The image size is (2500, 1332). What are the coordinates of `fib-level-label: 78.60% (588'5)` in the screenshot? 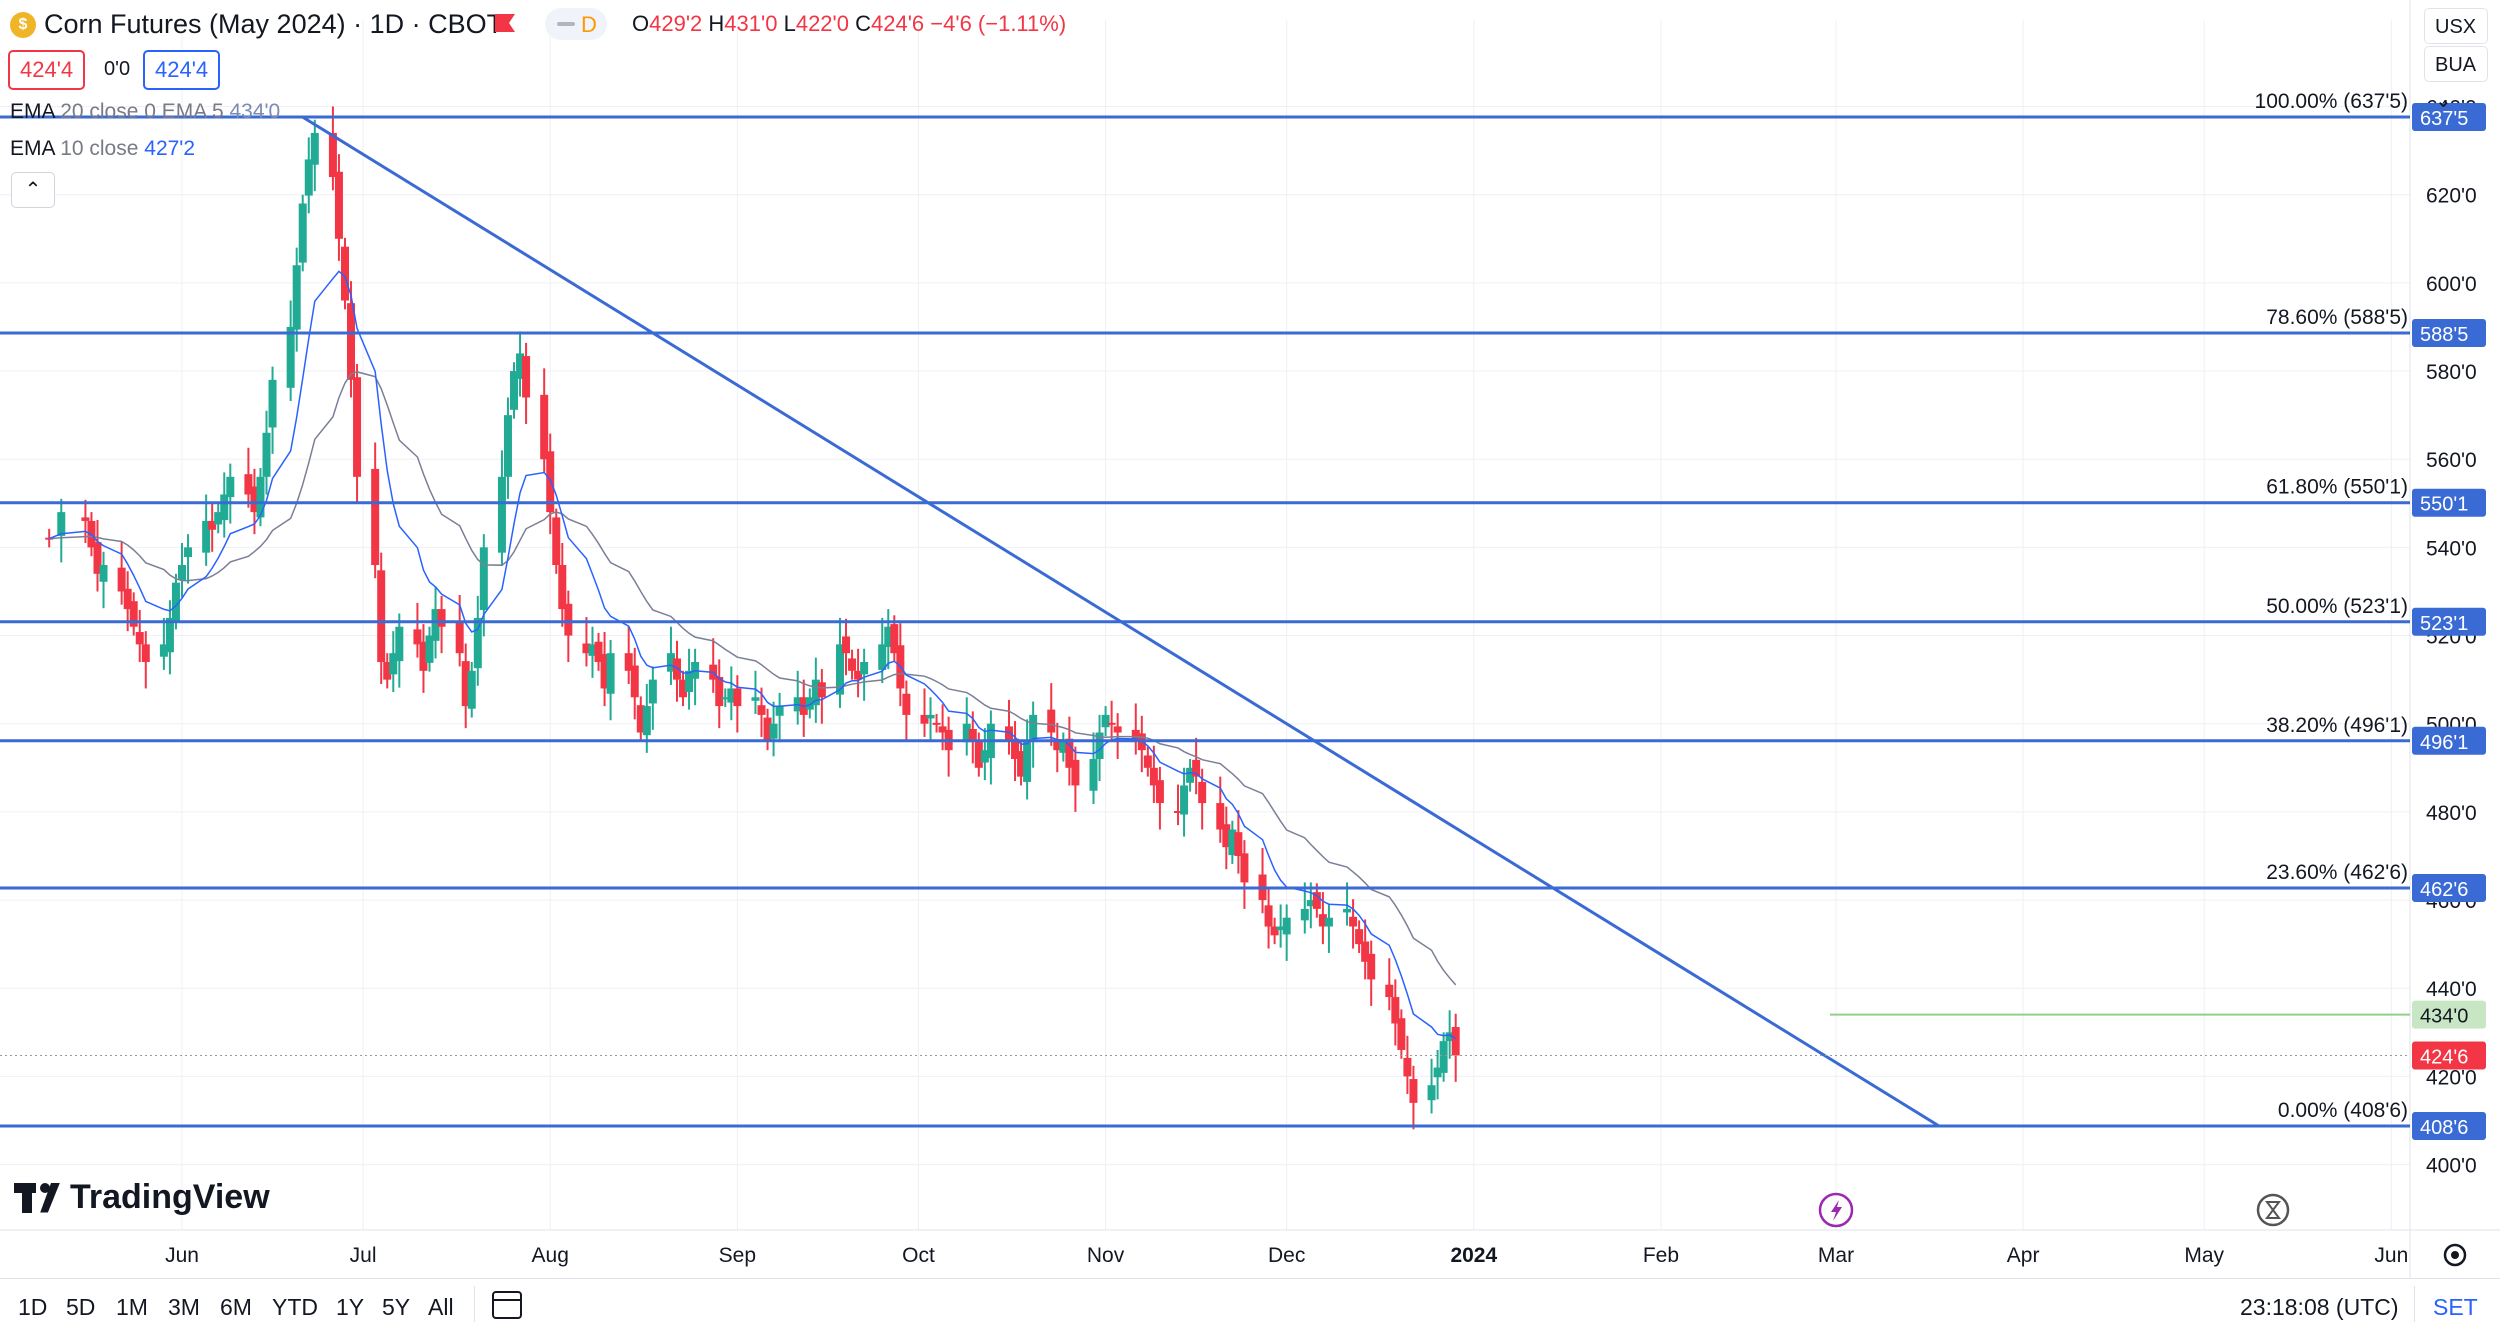 It's located at (2337, 317).